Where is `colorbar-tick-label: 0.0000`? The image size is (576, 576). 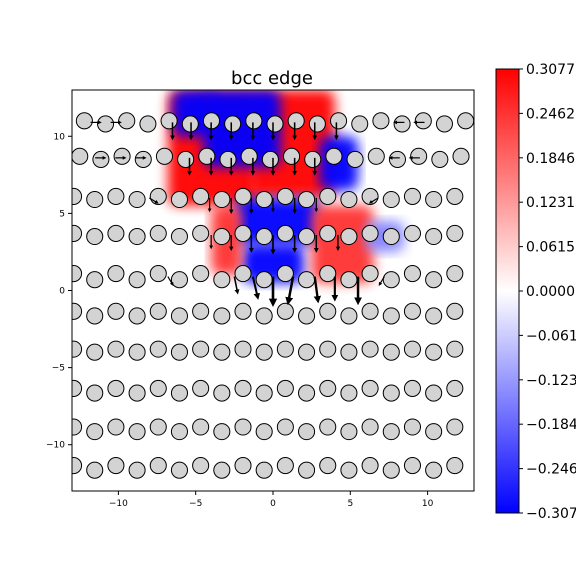 colorbar-tick-label: 0.0000 is located at coordinates (550, 292).